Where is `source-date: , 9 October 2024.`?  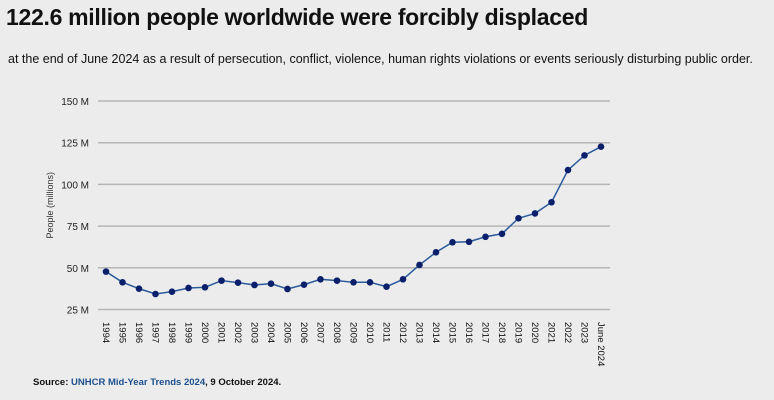
source-date: , 9 October 2024. is located at coordinates (243, 382).